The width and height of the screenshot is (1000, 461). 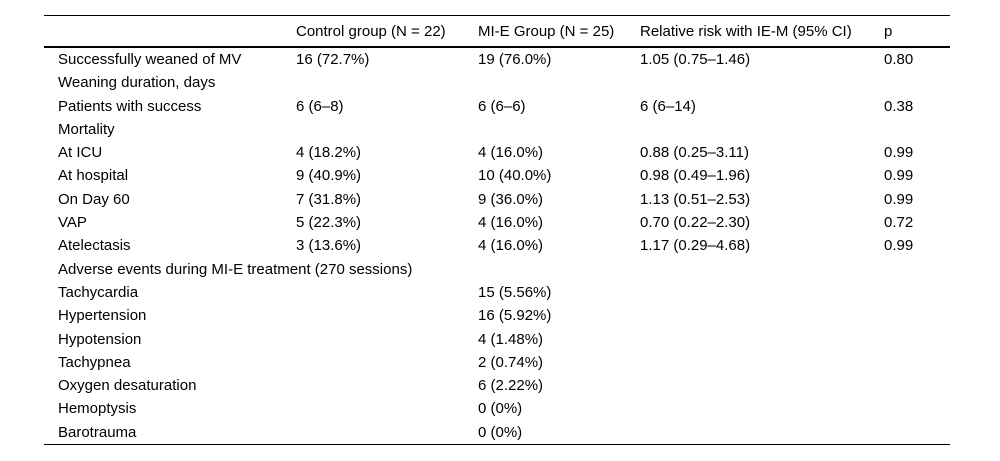 I want to click on table-cell: 0.98 (0.49–1.96), so click(x=695, y=176).